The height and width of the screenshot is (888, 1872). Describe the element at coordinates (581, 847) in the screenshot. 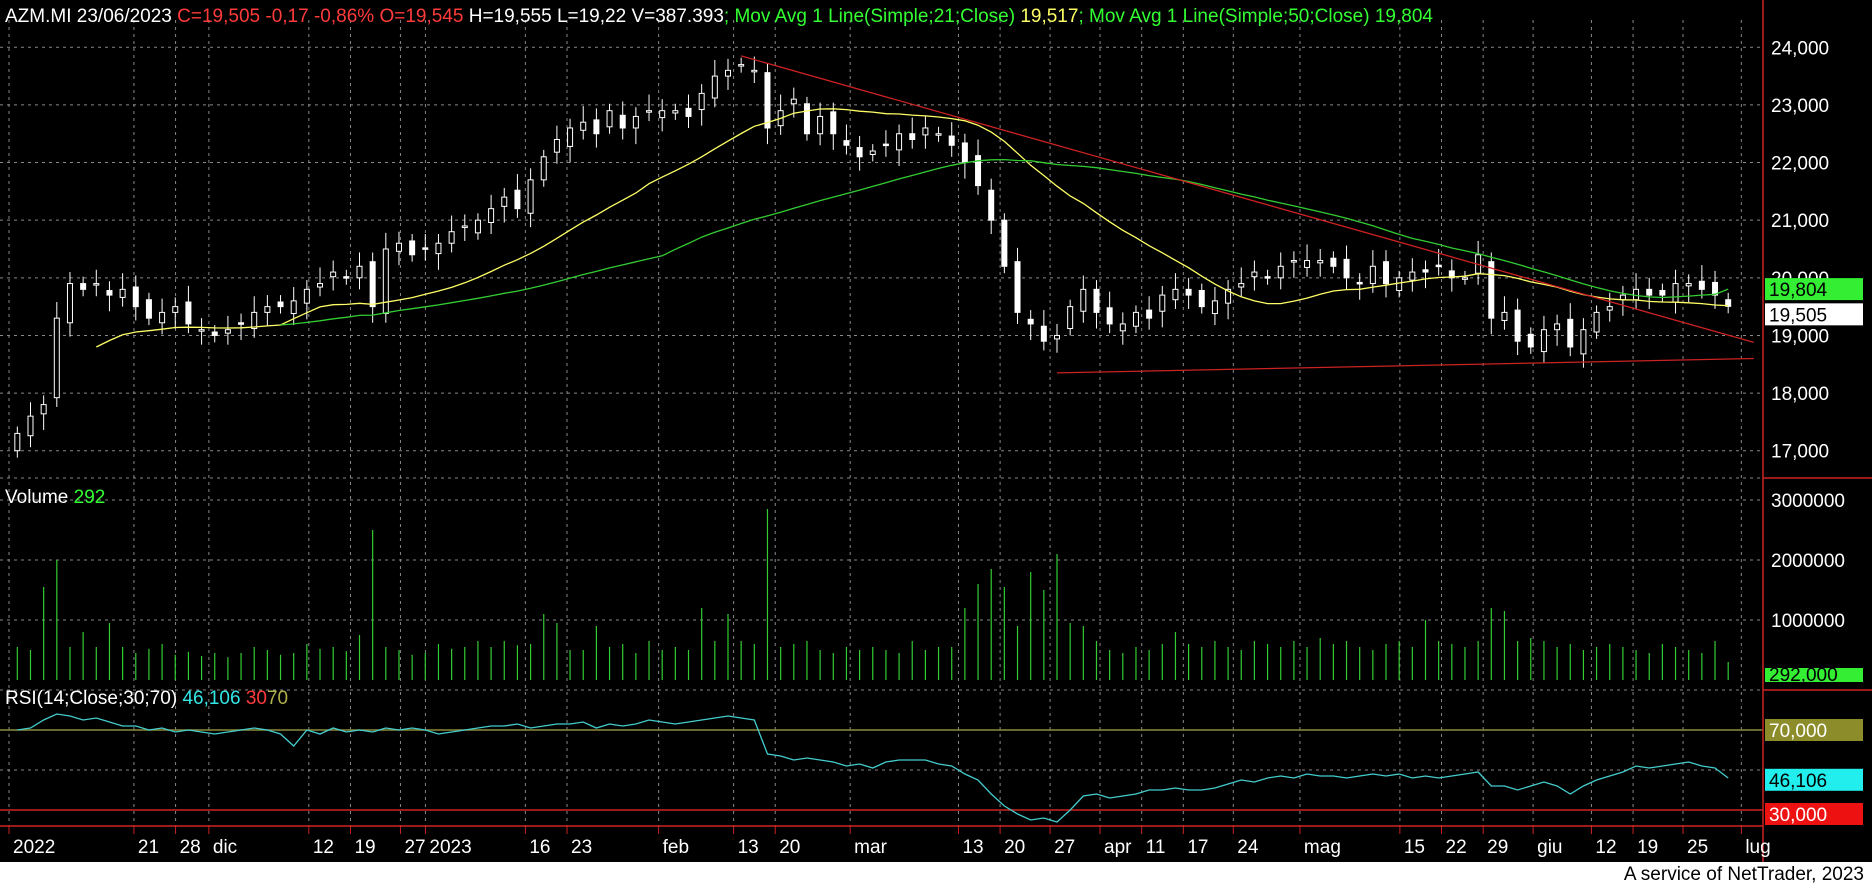

I see `time-tick-label: 23` at that location.